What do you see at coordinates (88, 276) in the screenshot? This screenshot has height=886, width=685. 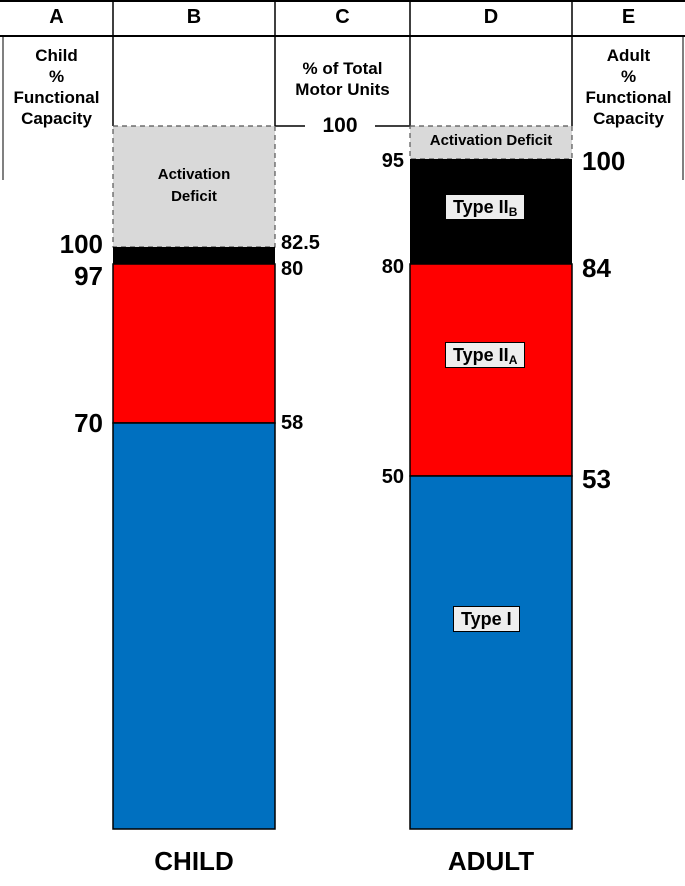 I see `child-functional-tick-97: 97` at bounding box center [88, 276].